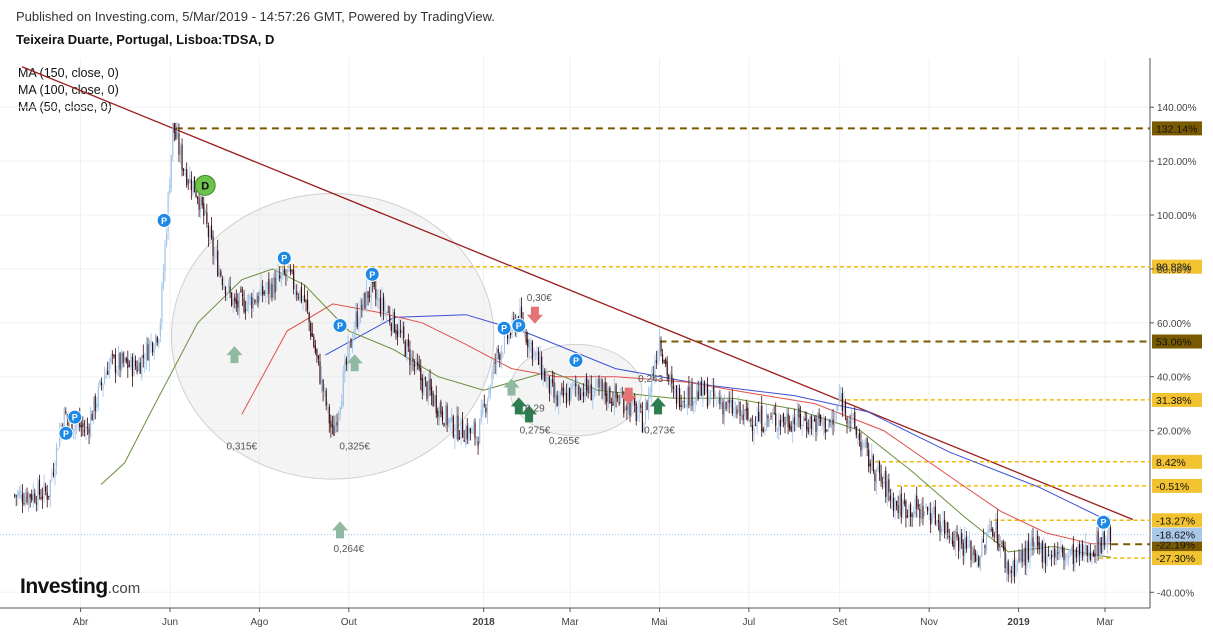 This screenshot has width=1213, height=635. Describe the element at coordinates (628, 396) in the screenshot. I see `sell-arrow` at that location.